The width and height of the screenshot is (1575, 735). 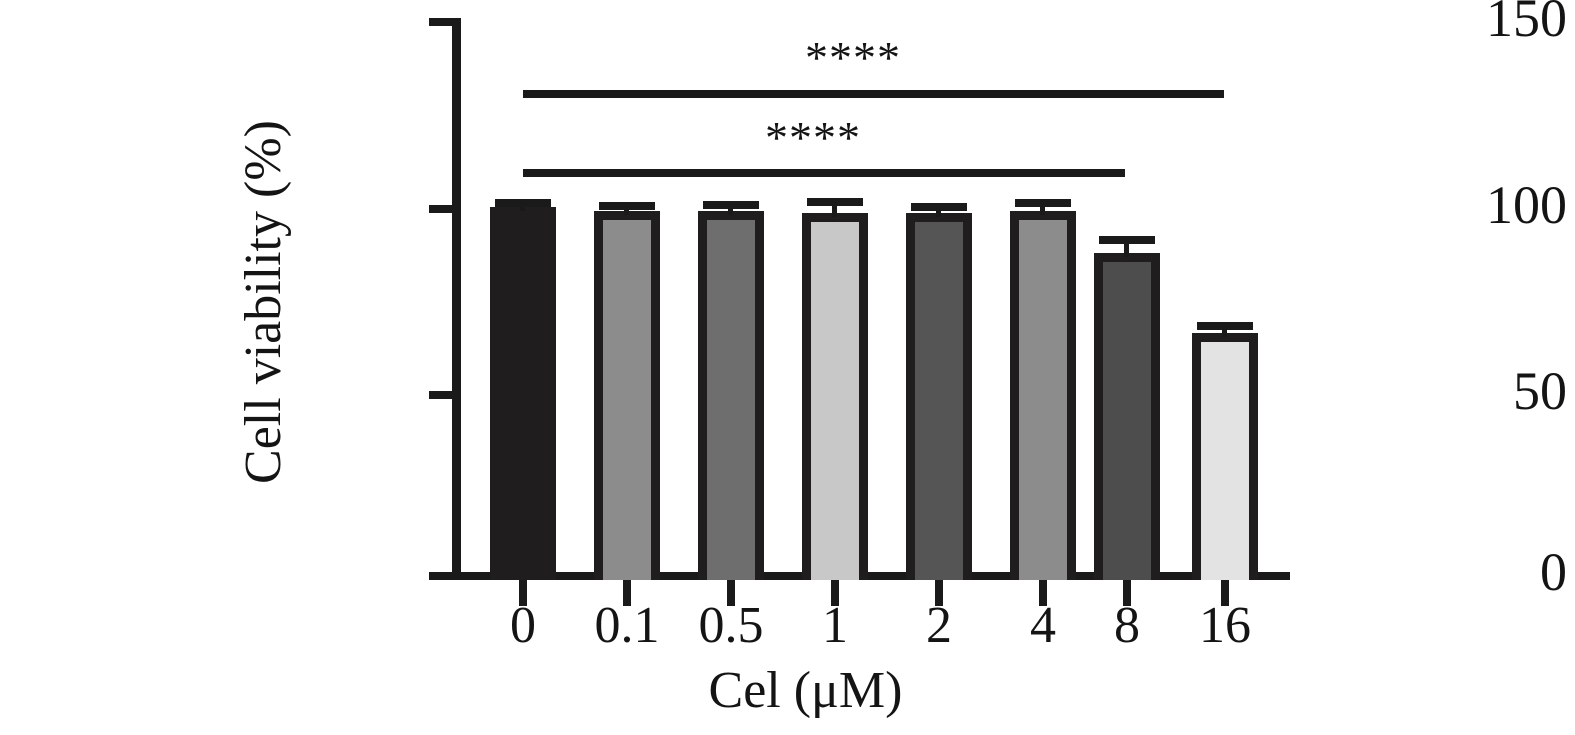 I want to click on x-tick-label-2: 0.5, so click(x=731, y=625).